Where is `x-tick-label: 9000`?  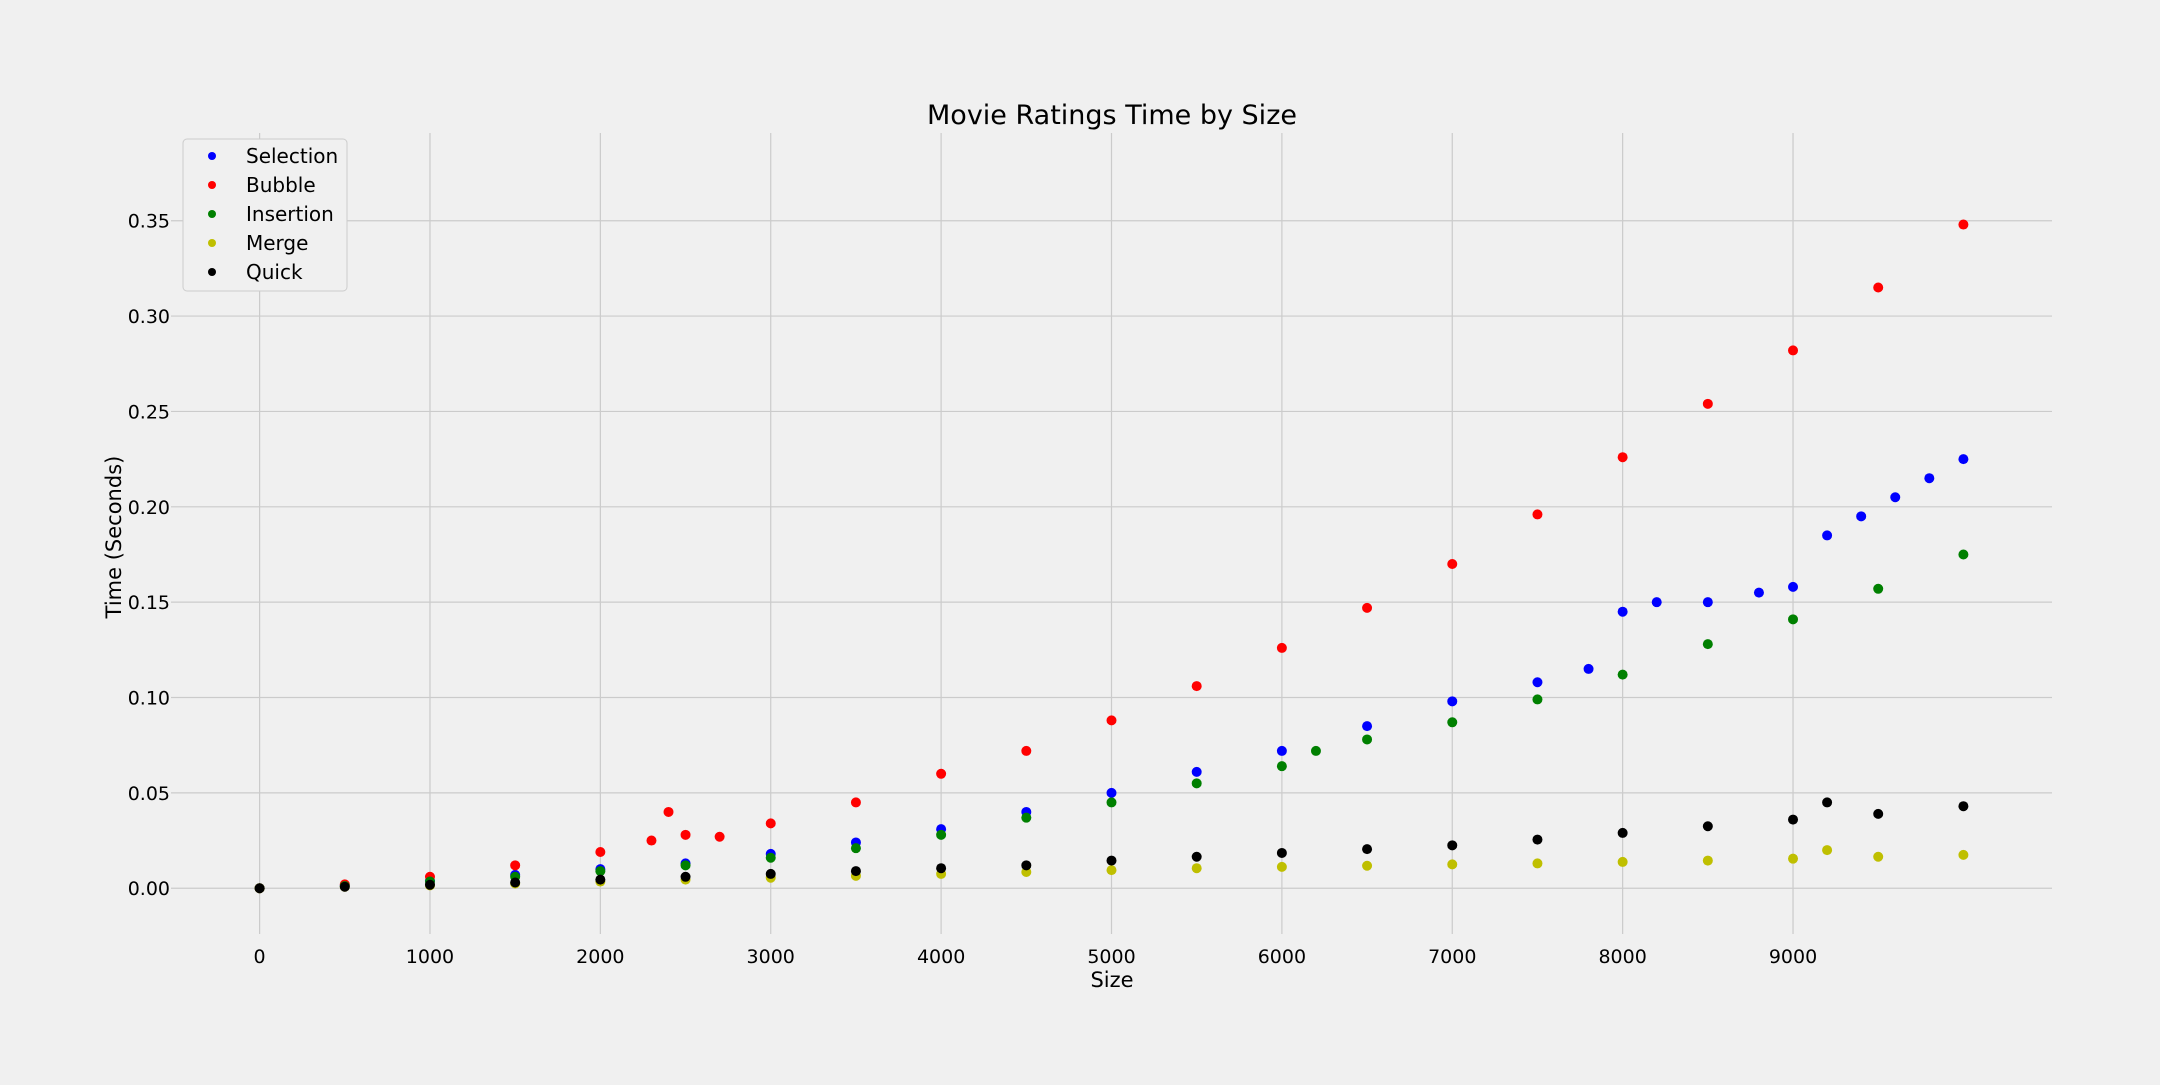
x-tick-label: 9000 is located at coordinates (1793, 957).